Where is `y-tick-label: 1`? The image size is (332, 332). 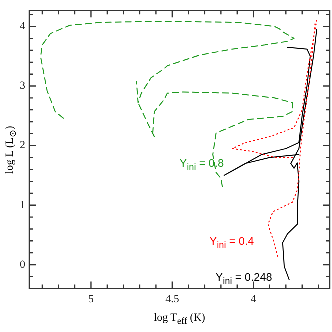 y-tick-label: 1 is located at coordinates (23, 205).